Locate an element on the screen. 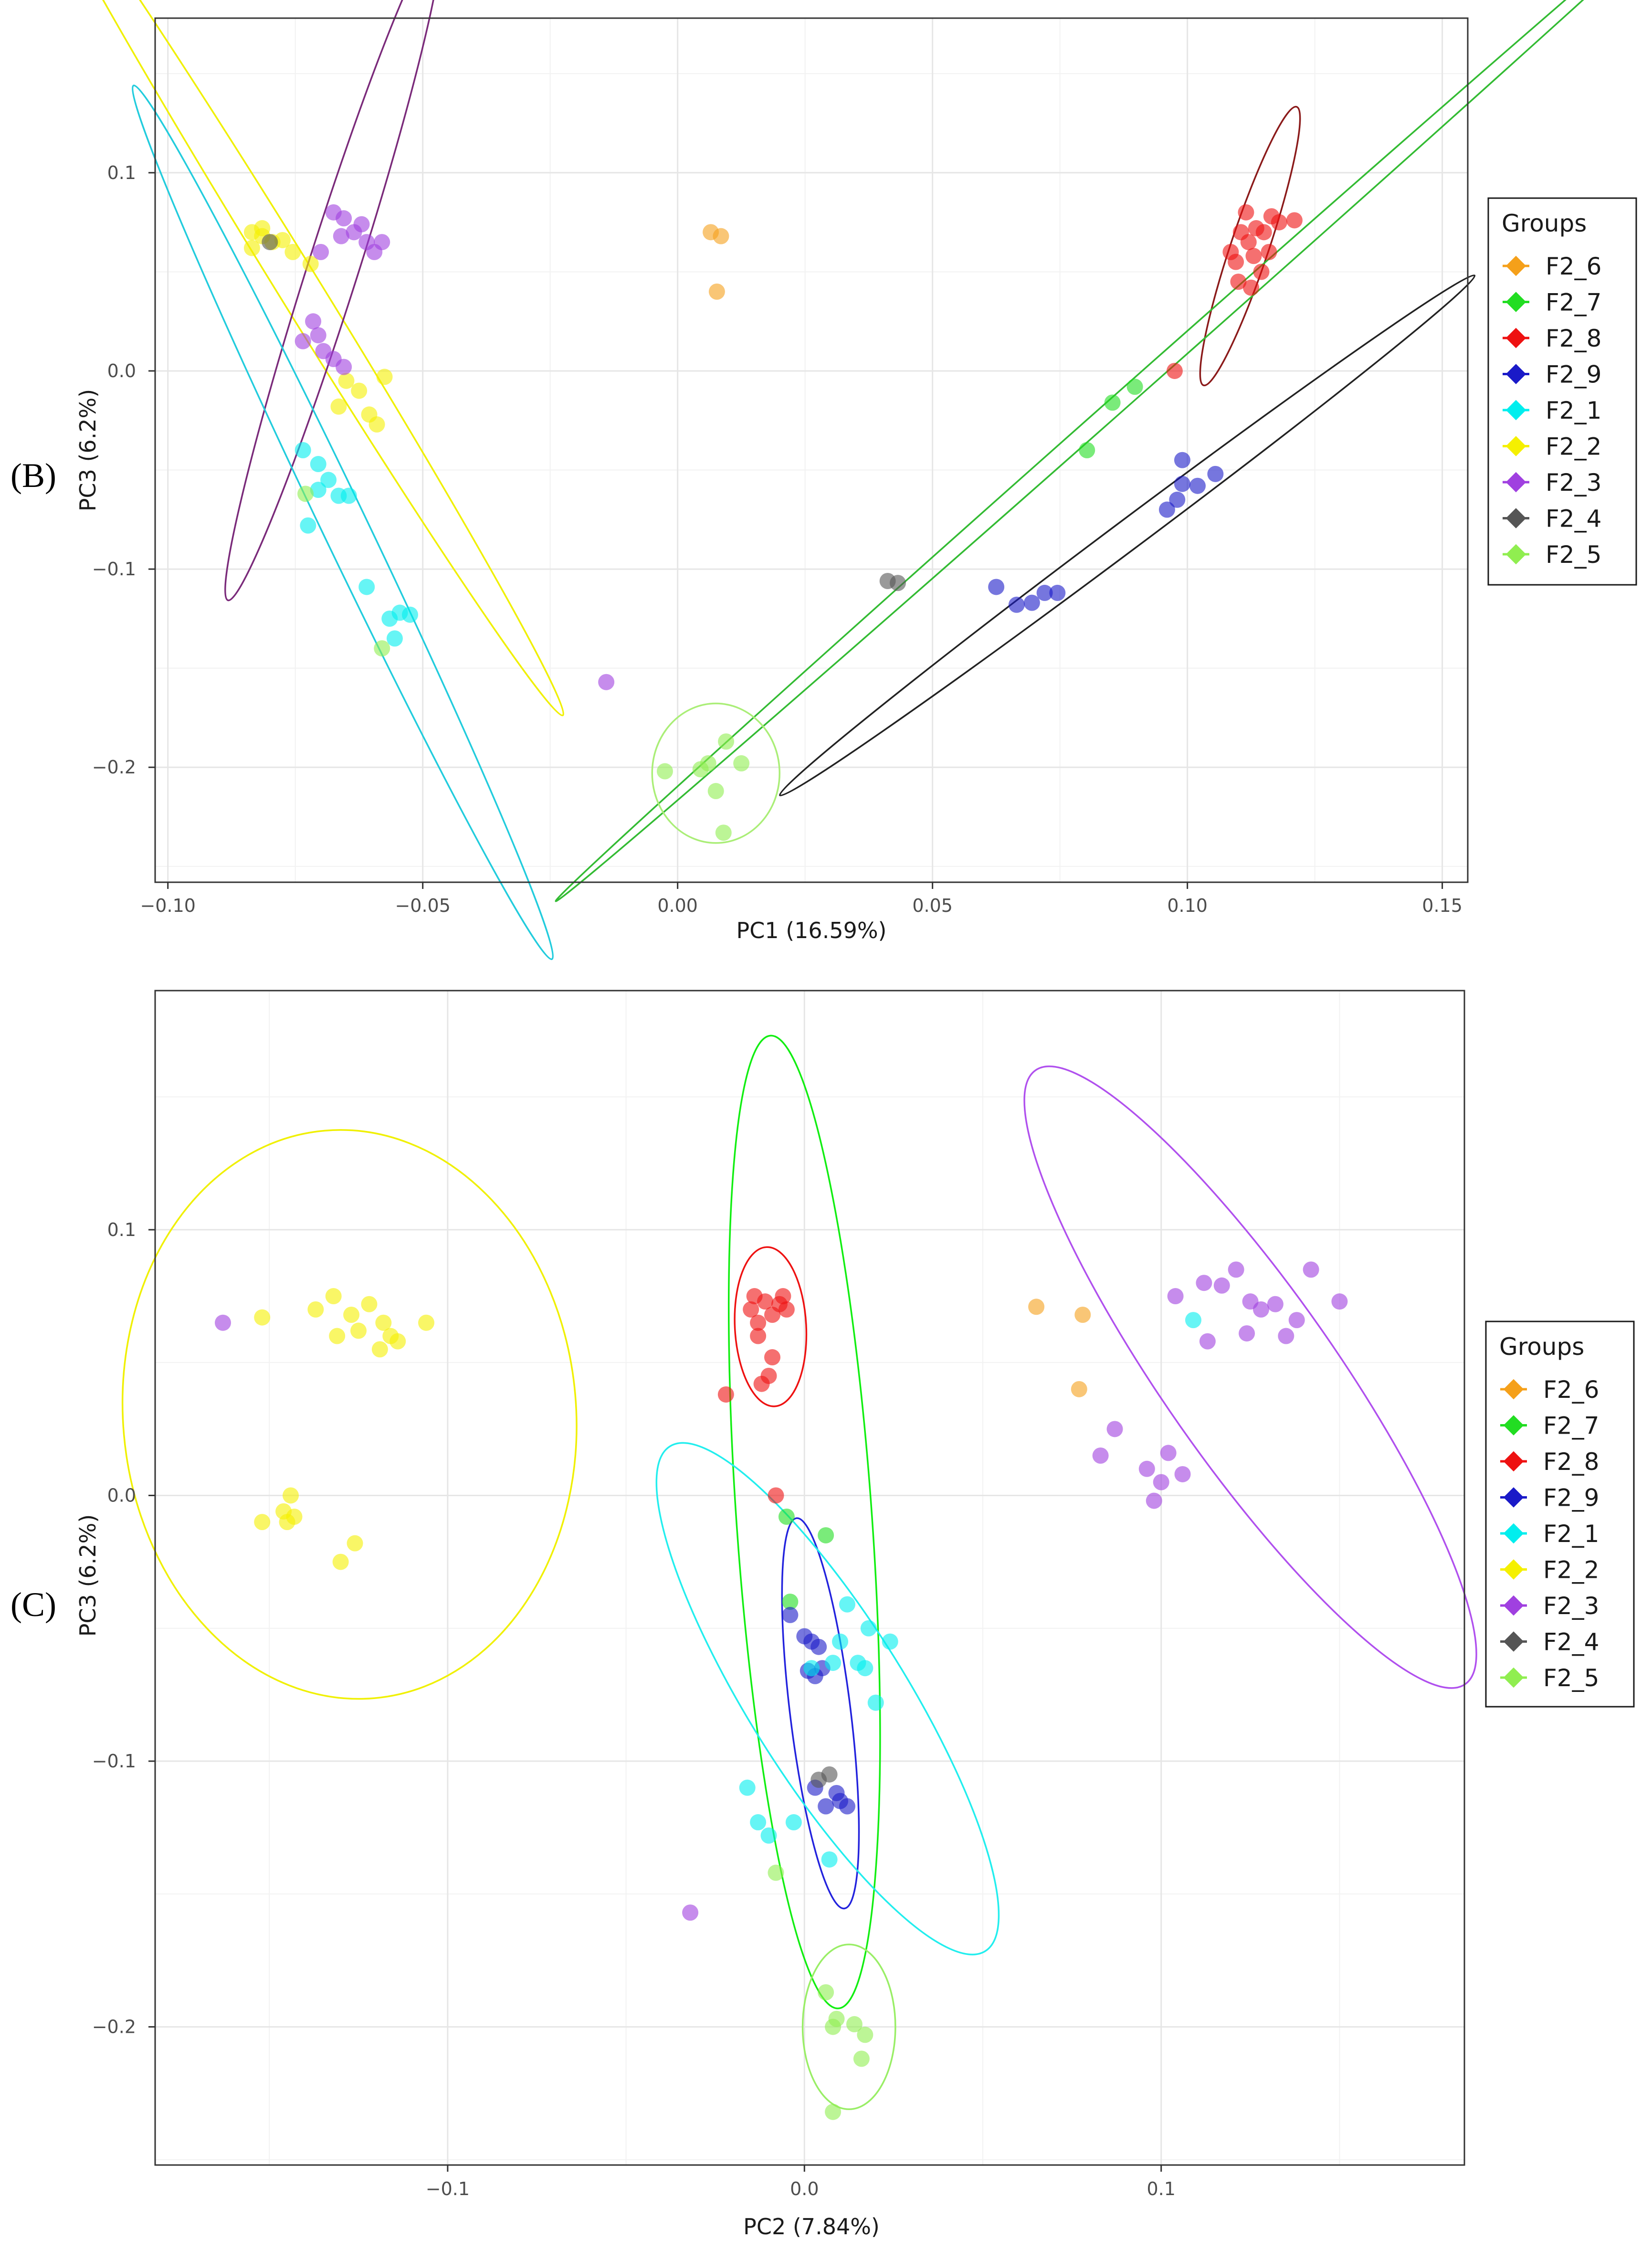 This screenshot has width=1652, height=2250. legend-label: F2_7 is located at coordinates (1571, 1426).